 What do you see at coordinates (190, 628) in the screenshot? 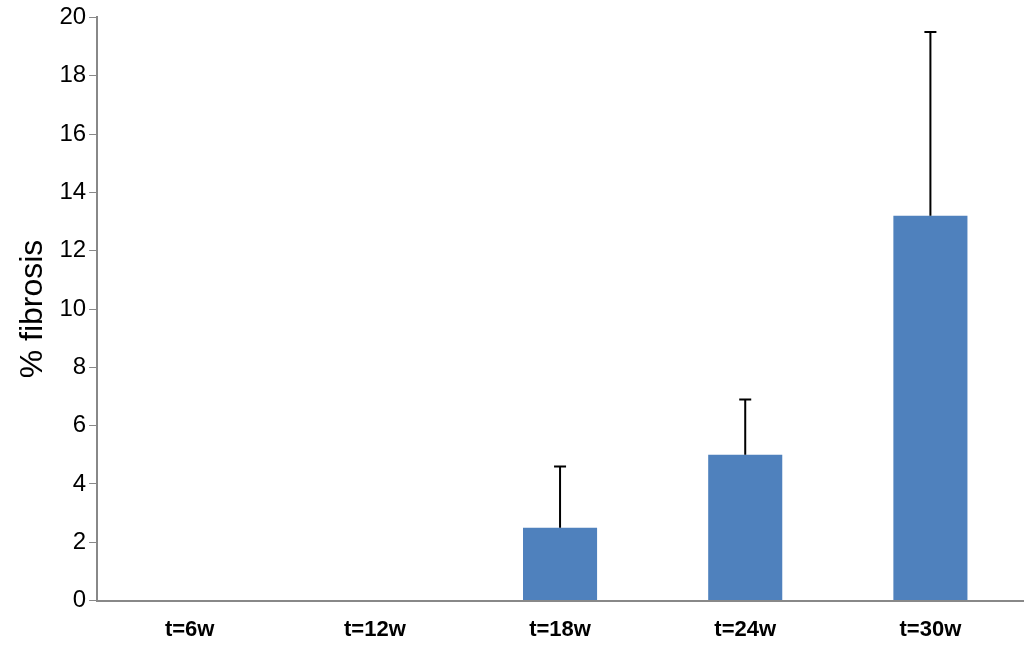
I see `x-tick-label: t=6w` at bounding box center [190, 628].